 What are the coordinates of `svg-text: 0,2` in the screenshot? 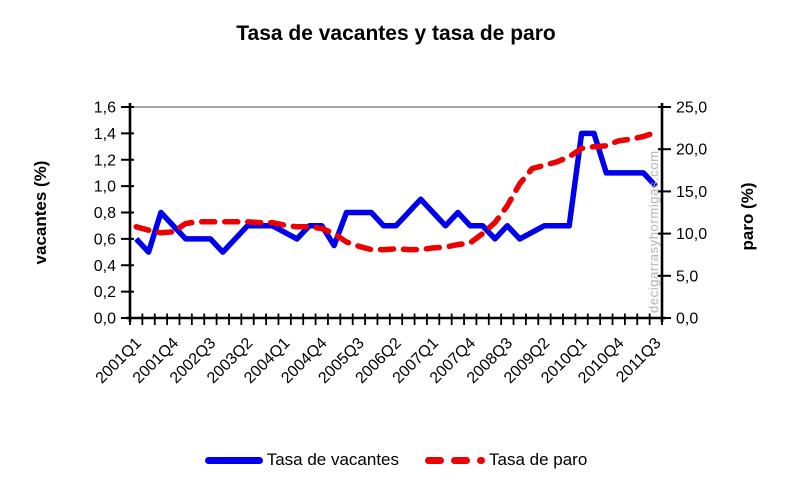 It's located at (105, 292).